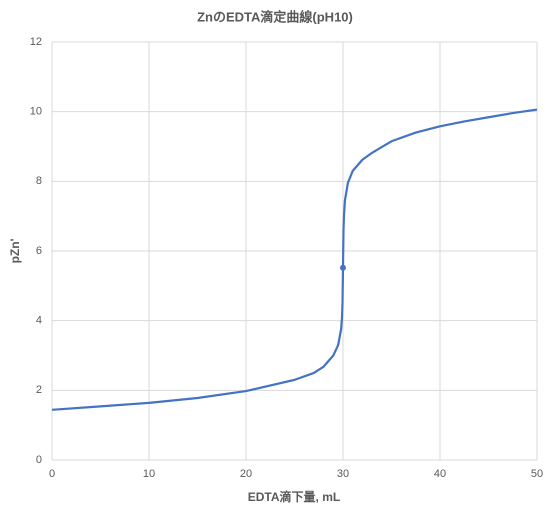 The height and width of the screenshot is (516, 551). What do you see at coordinates (39, 460) in the screenshot?
I see `y-tick-label: 0` at bounding box center [39, 460].